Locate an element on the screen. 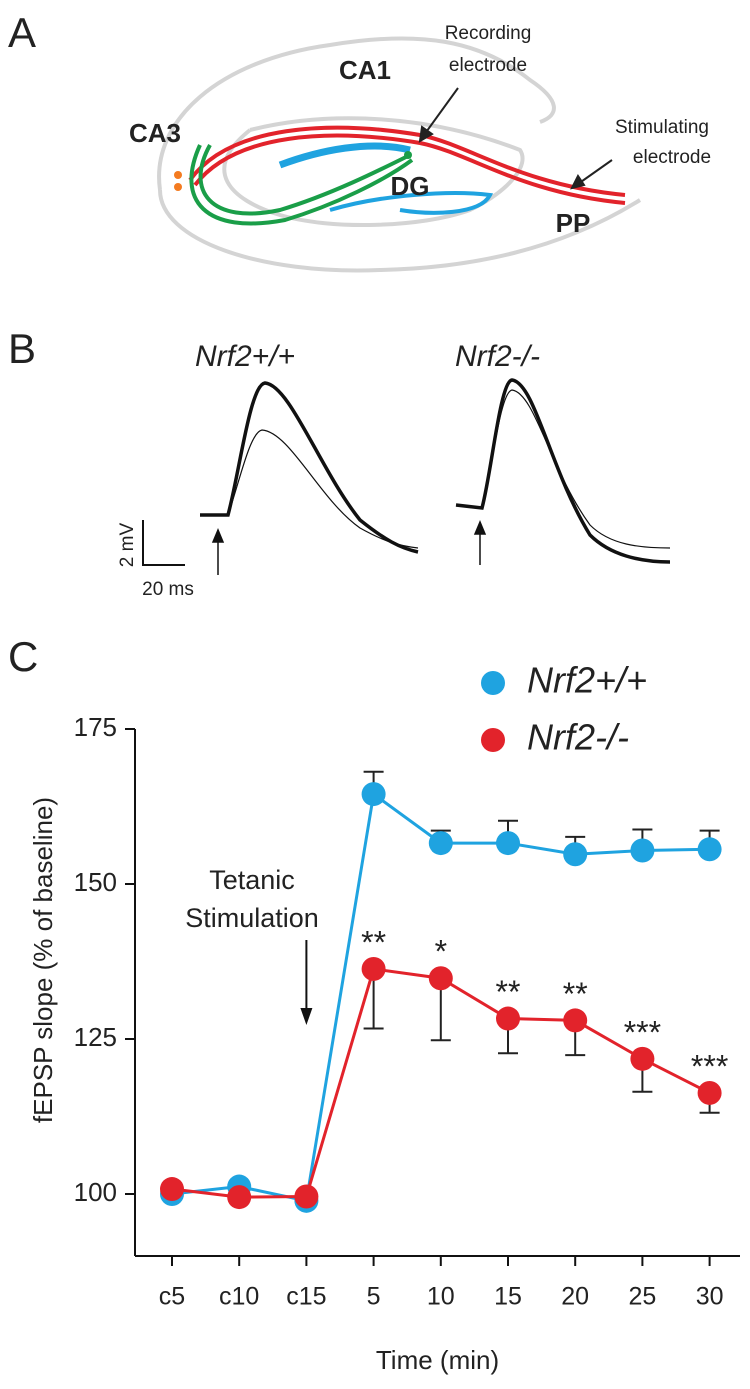 This screenshot has width=750, height=1389. trace-title: Nrf2-/- is located at coordinates (497, 356).